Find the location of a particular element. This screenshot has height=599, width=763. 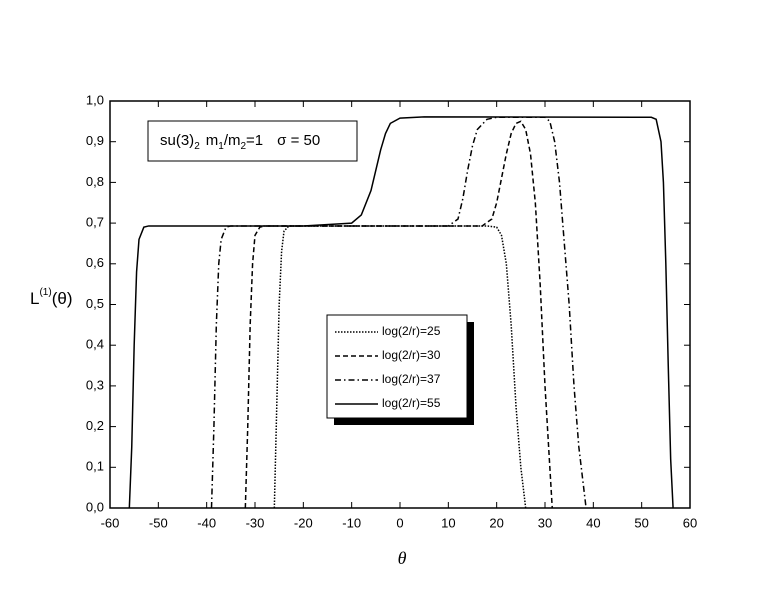

y-tick-label: 0,2 is located at coordinates (95, 425).